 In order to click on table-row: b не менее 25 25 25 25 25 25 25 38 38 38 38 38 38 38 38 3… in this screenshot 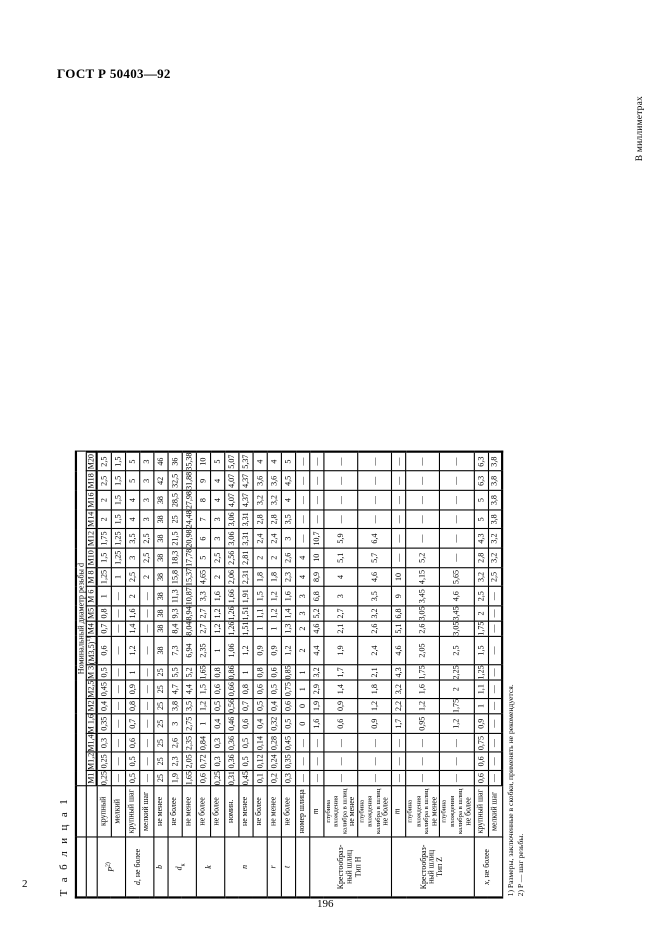, I will do `click(159, 674)`.